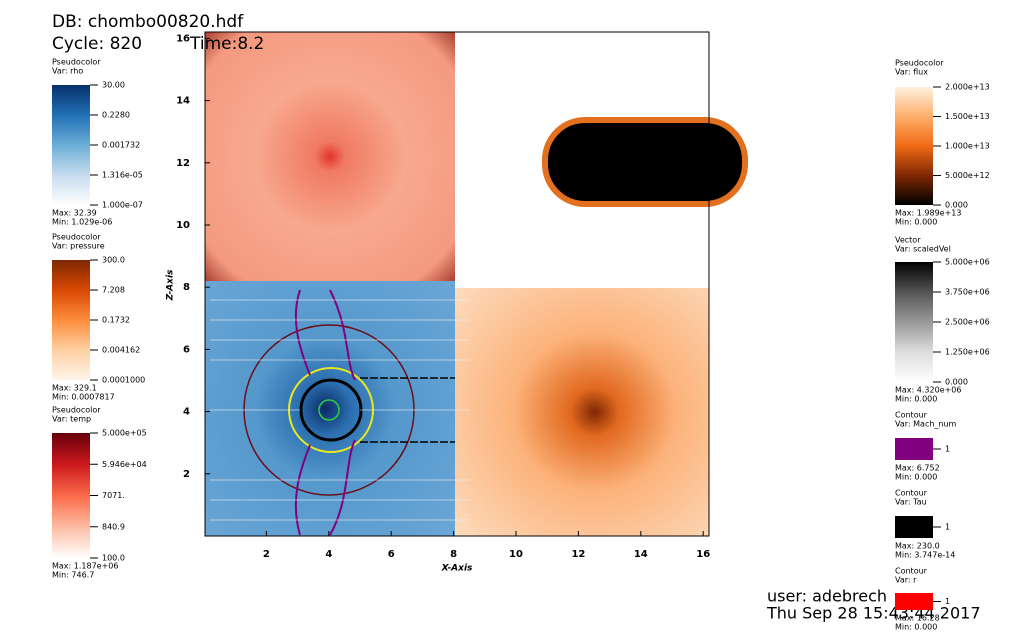  What do you see at coordinates (113, 260) in the screenshot?
I see `legend-tick-label: 300.0` at bounding box center [113, 260].